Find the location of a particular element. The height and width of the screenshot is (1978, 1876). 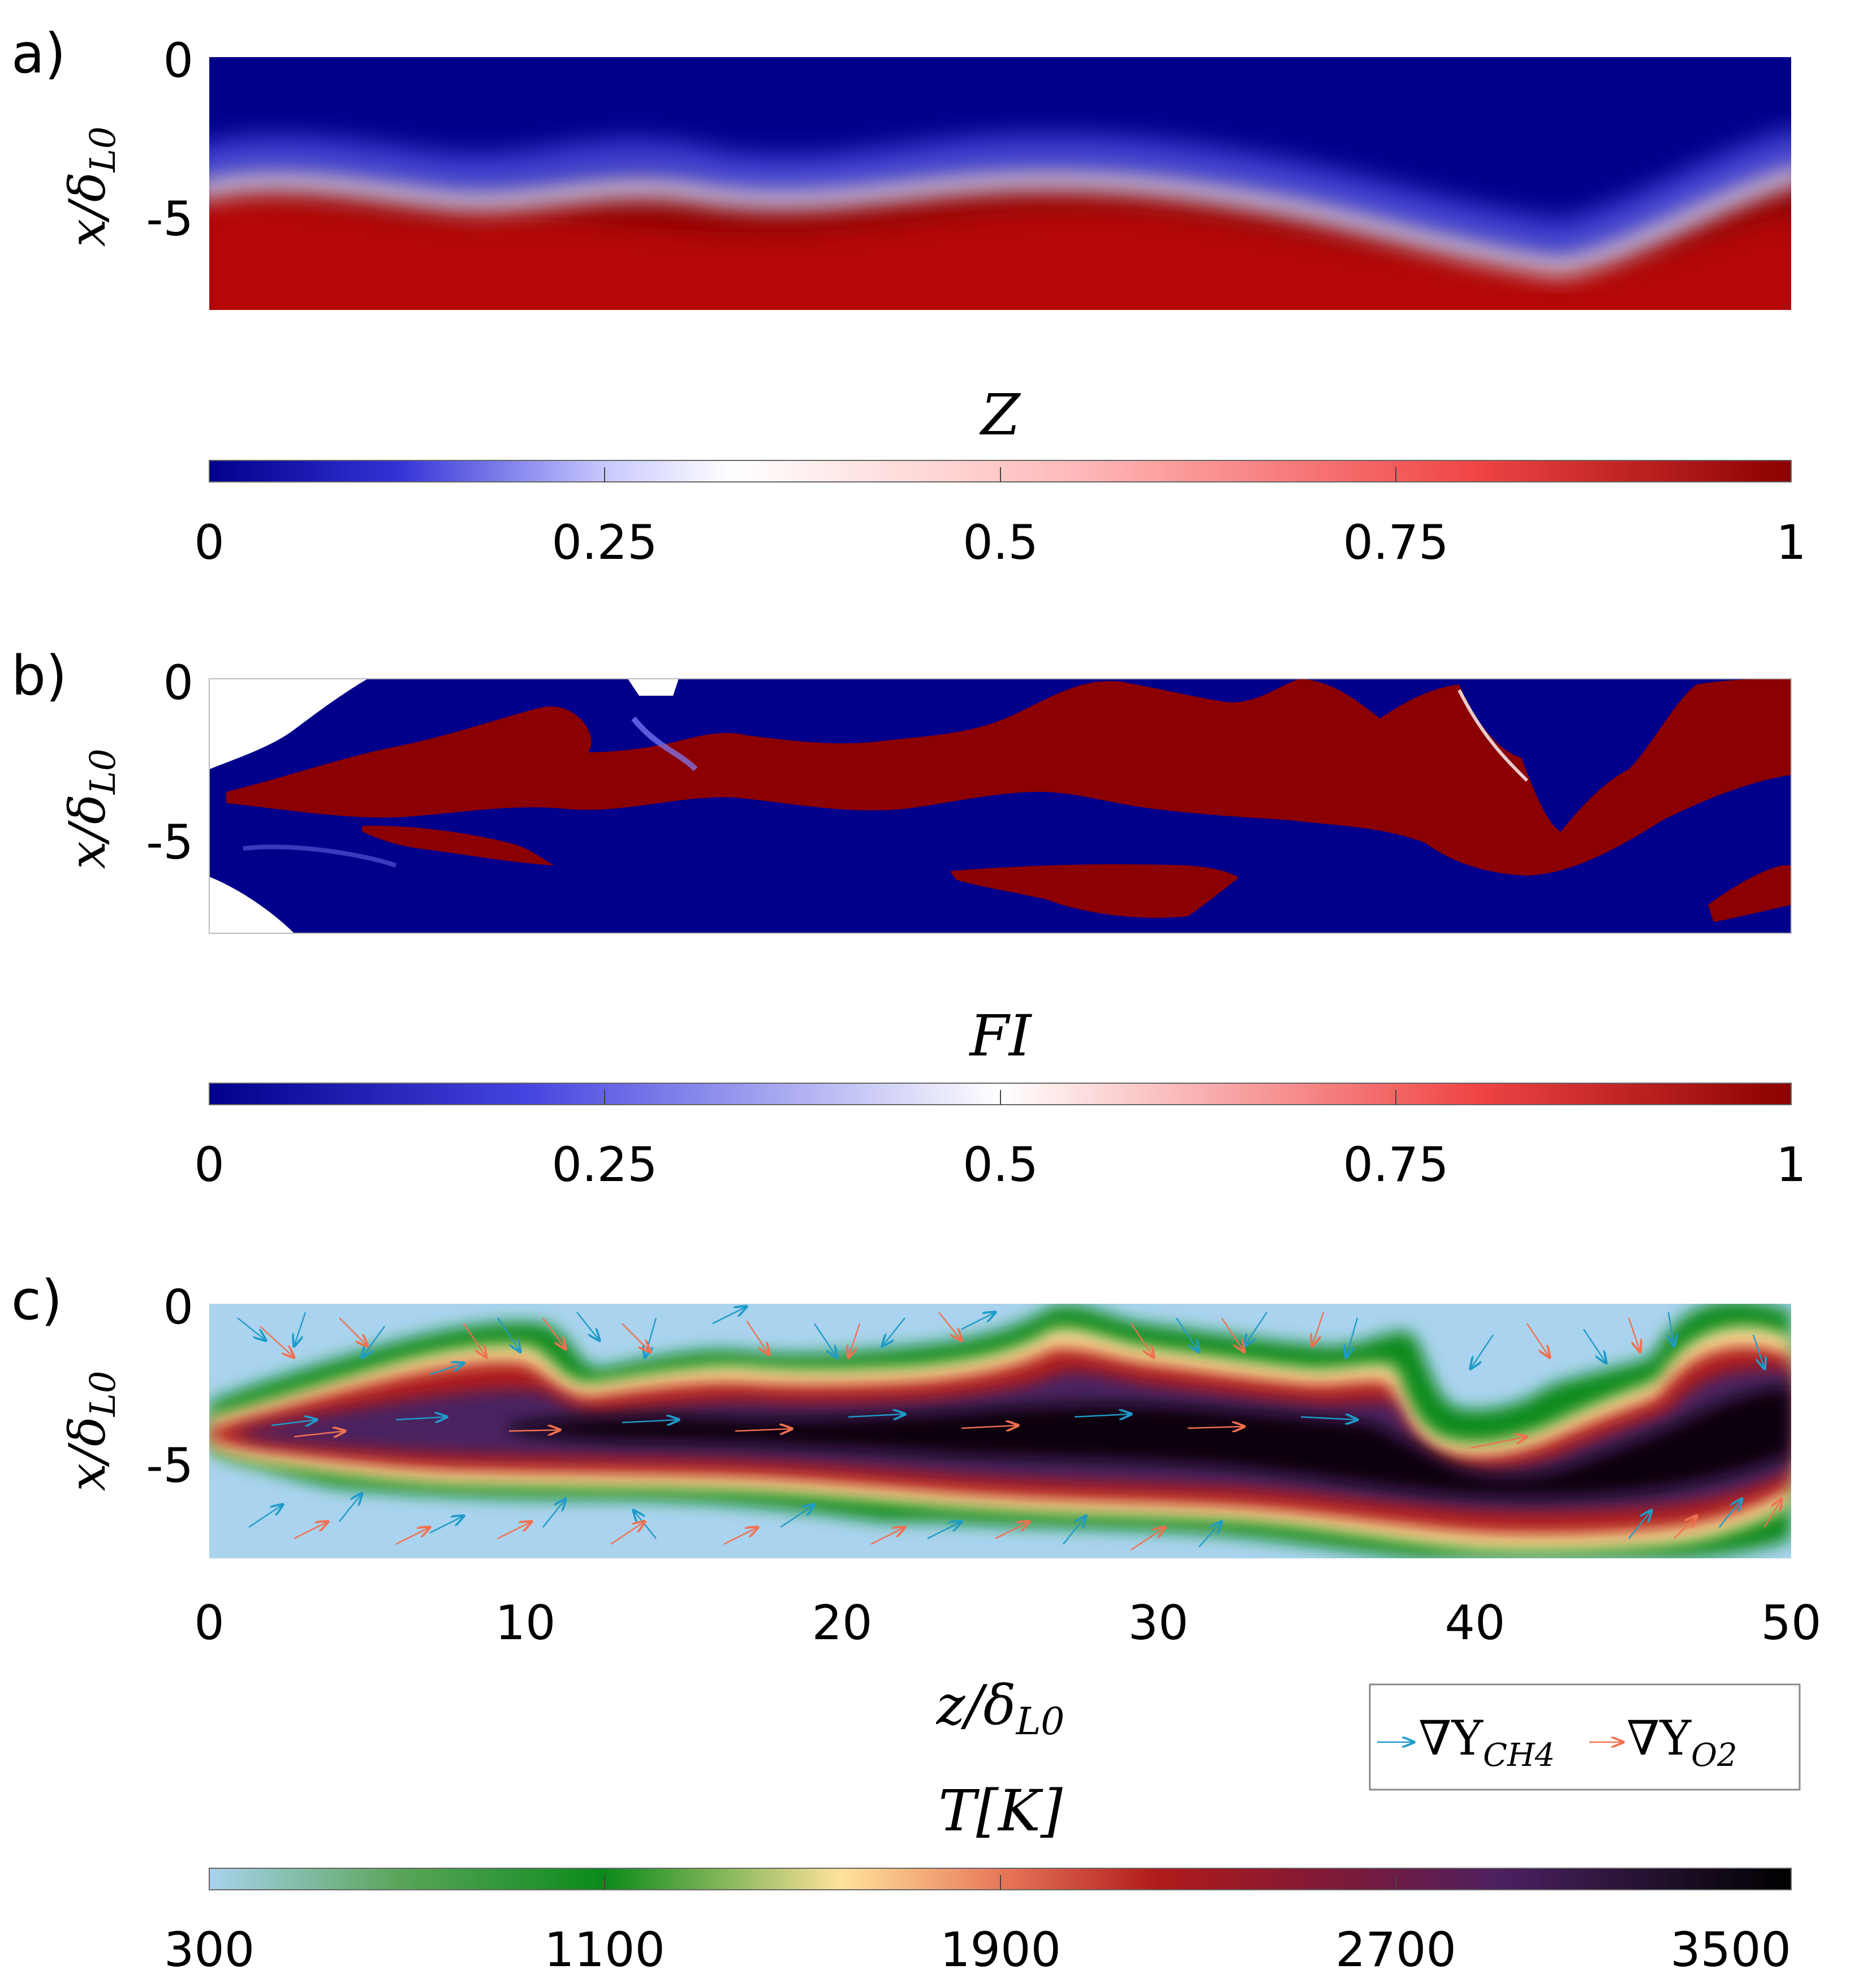

legend-ch4-label: ∇YCH4 is located at coordinates (1486, 1742).